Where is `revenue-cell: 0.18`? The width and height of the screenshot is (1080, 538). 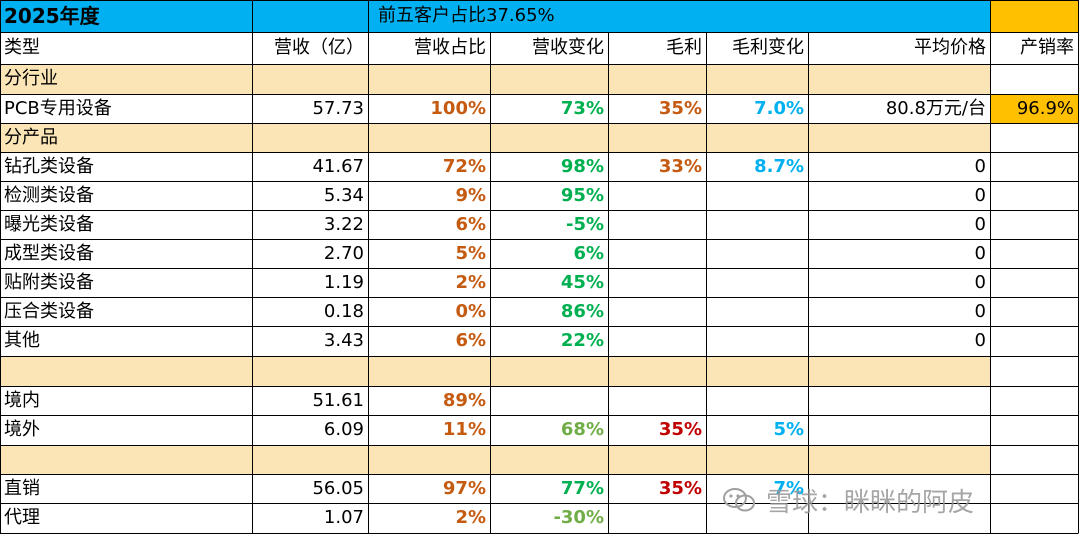 revenue-cell: 0.18 is located at coordinates (343, 311).